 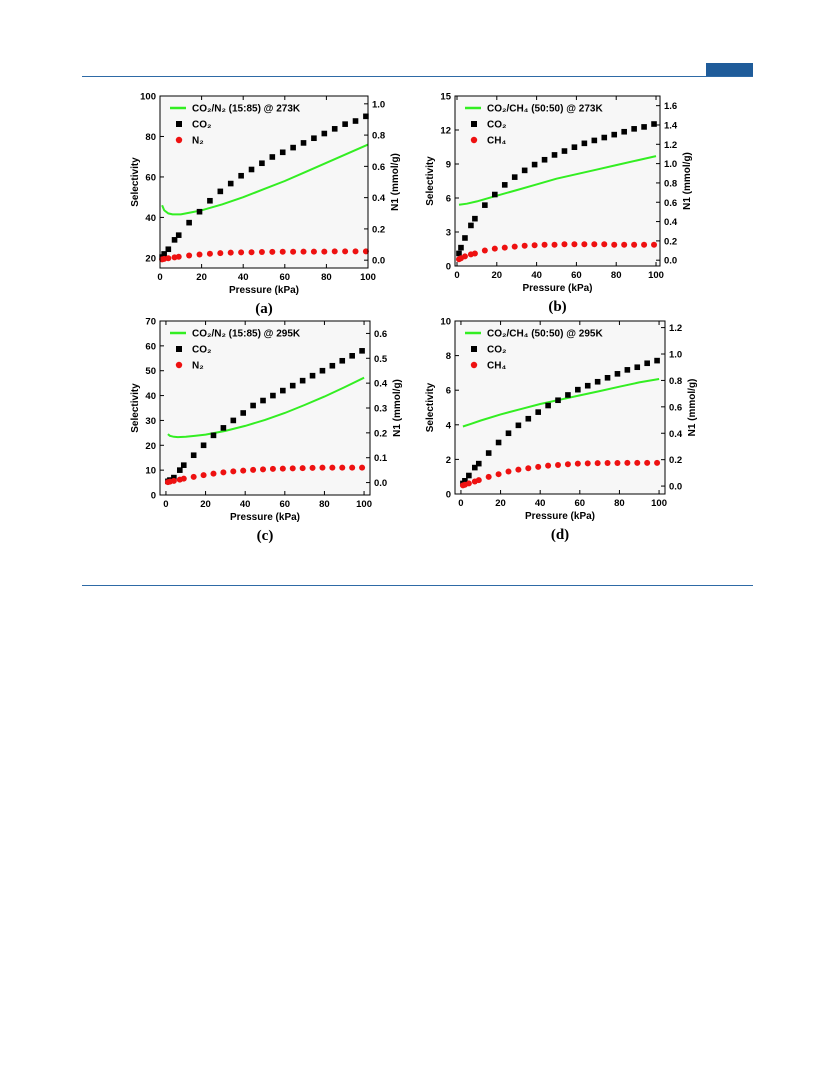 What do you see at coordinates (729, 69) in the screenshot?
I see `header-tab` at bounding box center [729, 69].